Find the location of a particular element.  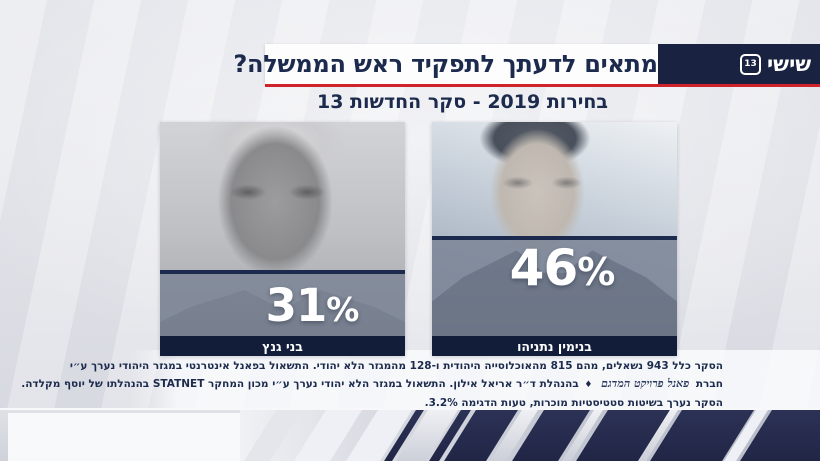

netanyahu-percent: 46% is located at coordinates (563, 268).